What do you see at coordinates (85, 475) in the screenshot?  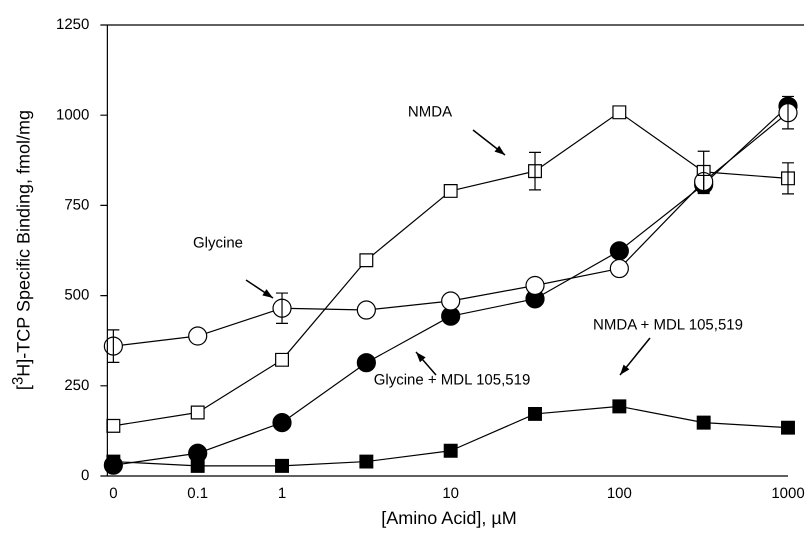 I see `y-tick-label: 0` at bounding box center [85, 475].